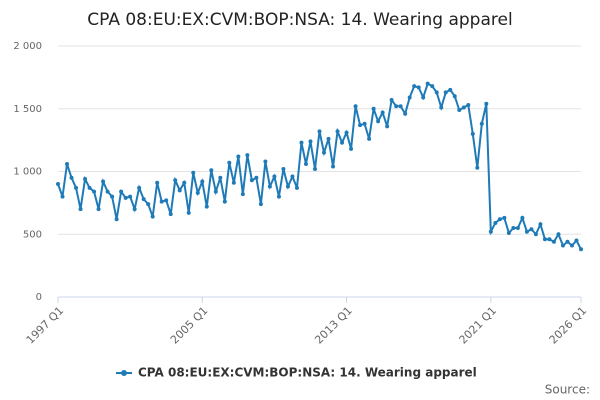 The image size is (600, 400). What do you see at coordinates (45, 325) in the screenshot?
I see `x-tick-label: 1997 Q1` at bounding box center [45, 325].